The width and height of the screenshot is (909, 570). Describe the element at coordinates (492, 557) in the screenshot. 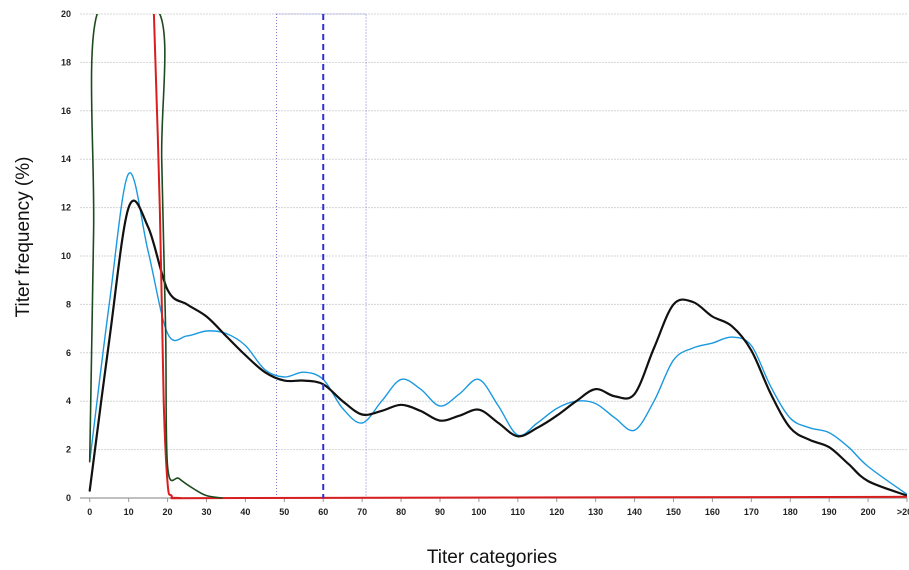

I see `x-axis-title: Titer categories` at that location.